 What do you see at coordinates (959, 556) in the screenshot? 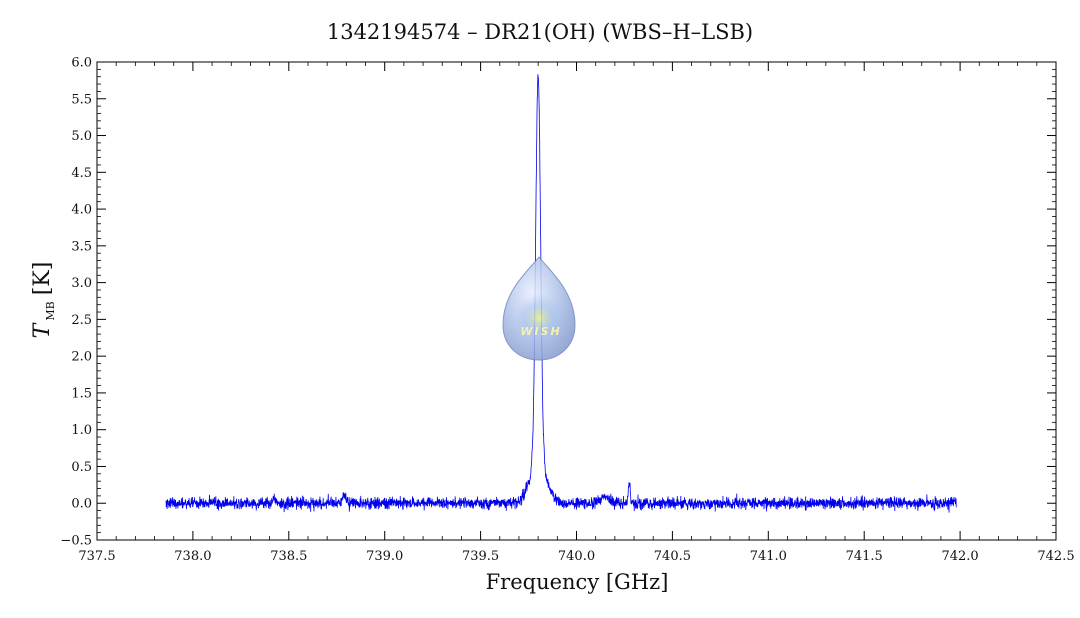
I see `x-tick-label: 742.0` at bounding box center [959, 556].